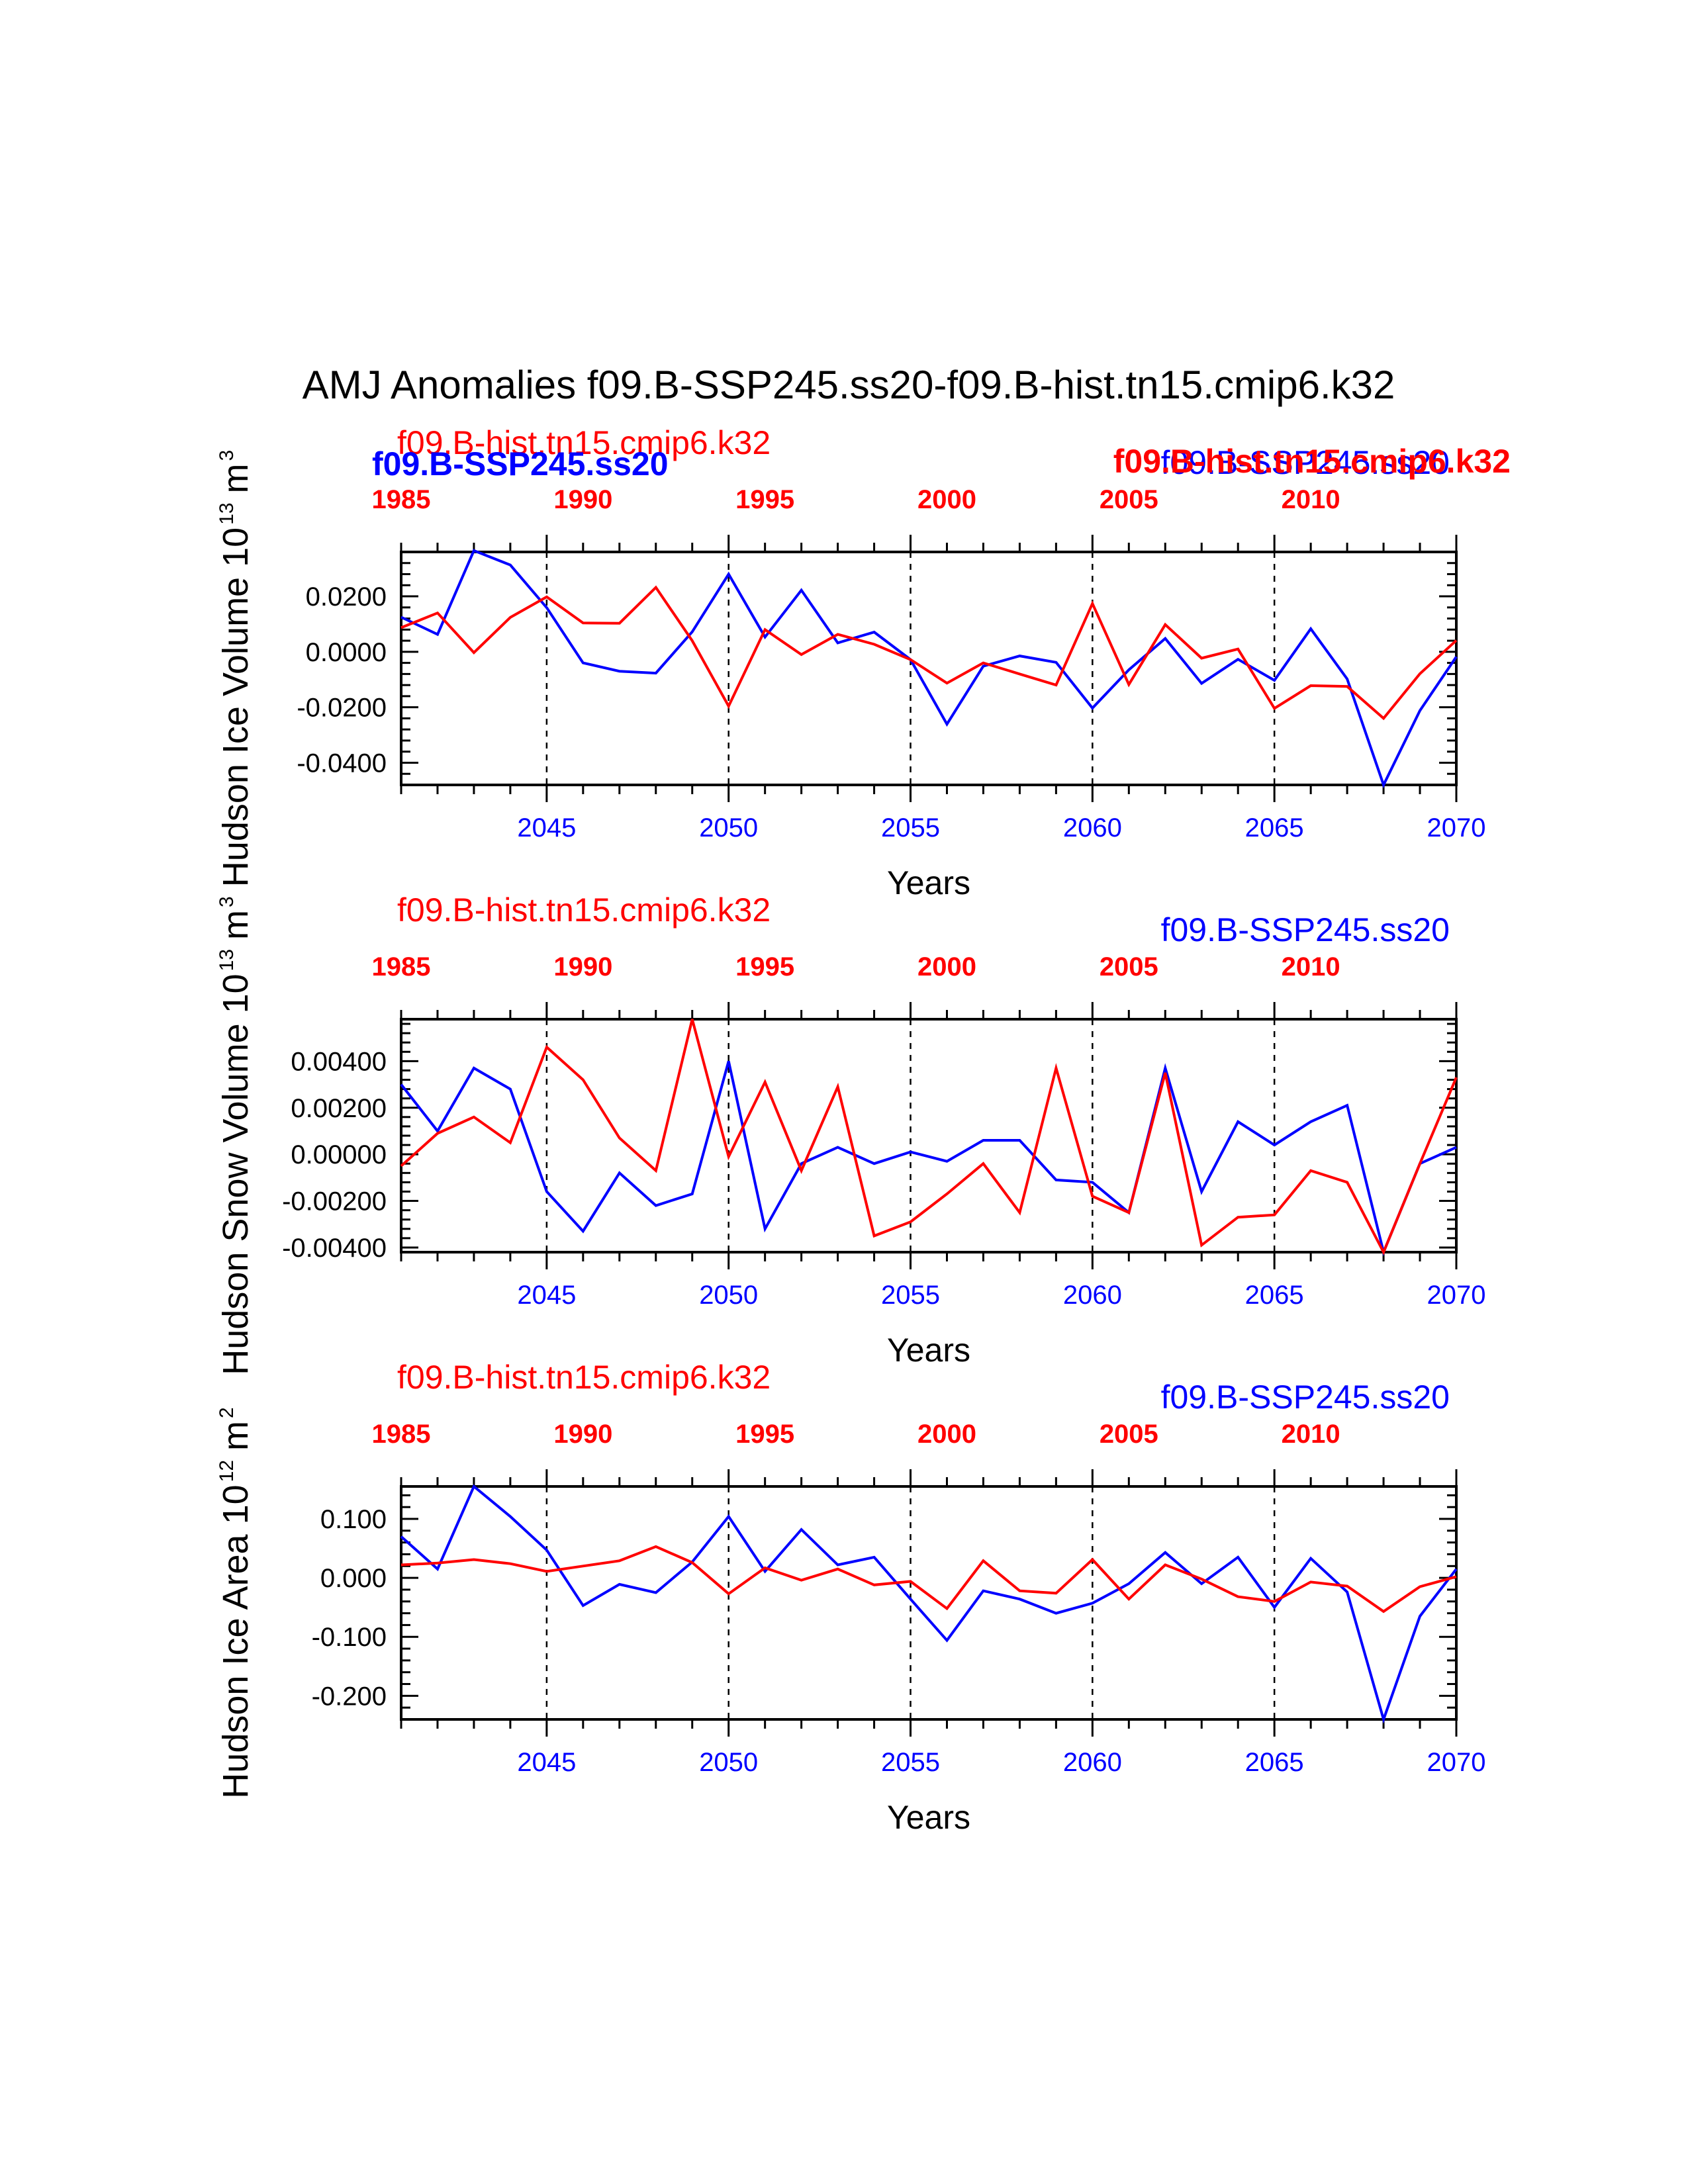 The height and width of the screenshot is (2184, 1688). What do you see at coordinates (236, 668) in the screenshot?
I see `y-axis-label: Hudson Ice Volume 1013m3` at bounding box center [236, 668].